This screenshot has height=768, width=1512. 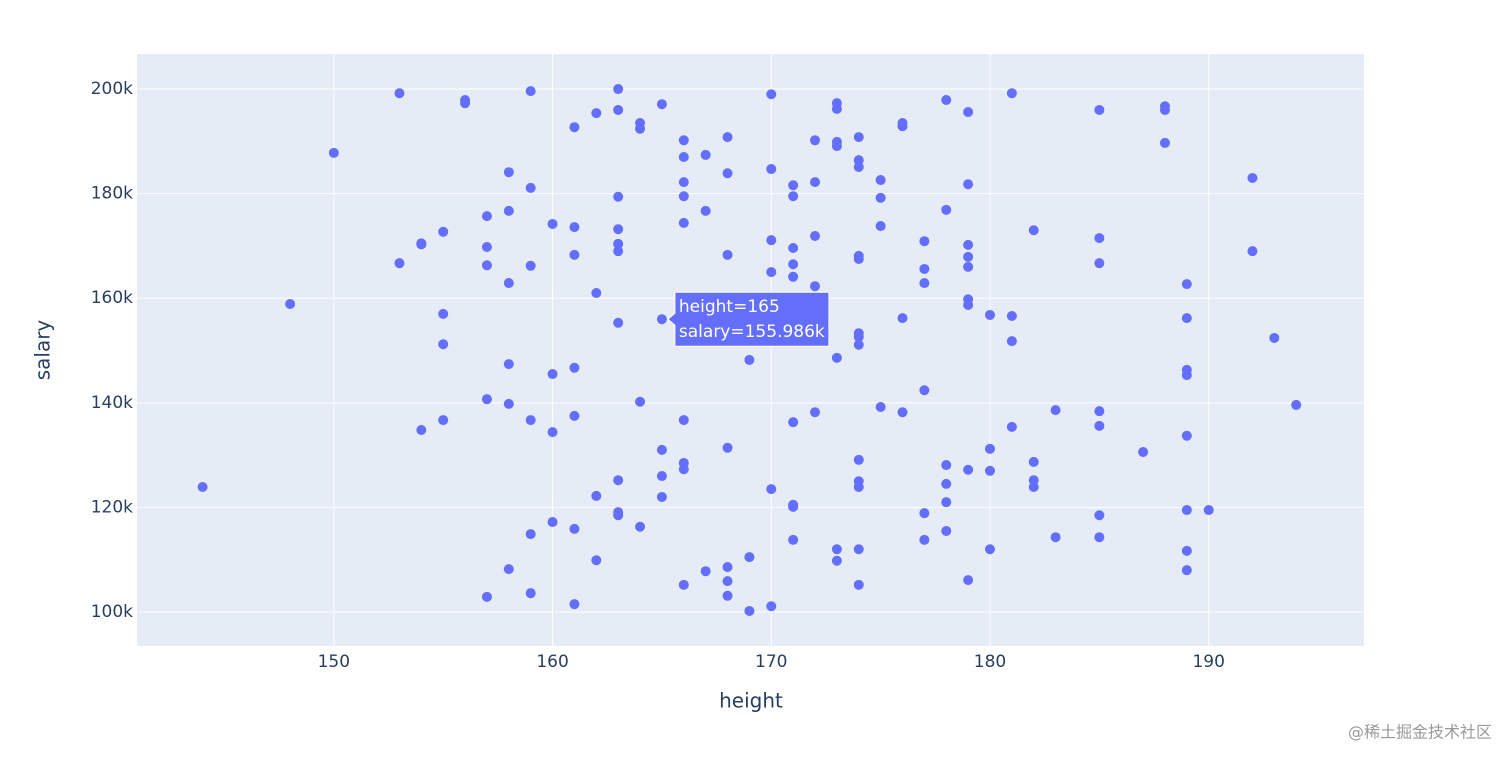 I want to click on tooltip-box, so click(x=748, y=319).